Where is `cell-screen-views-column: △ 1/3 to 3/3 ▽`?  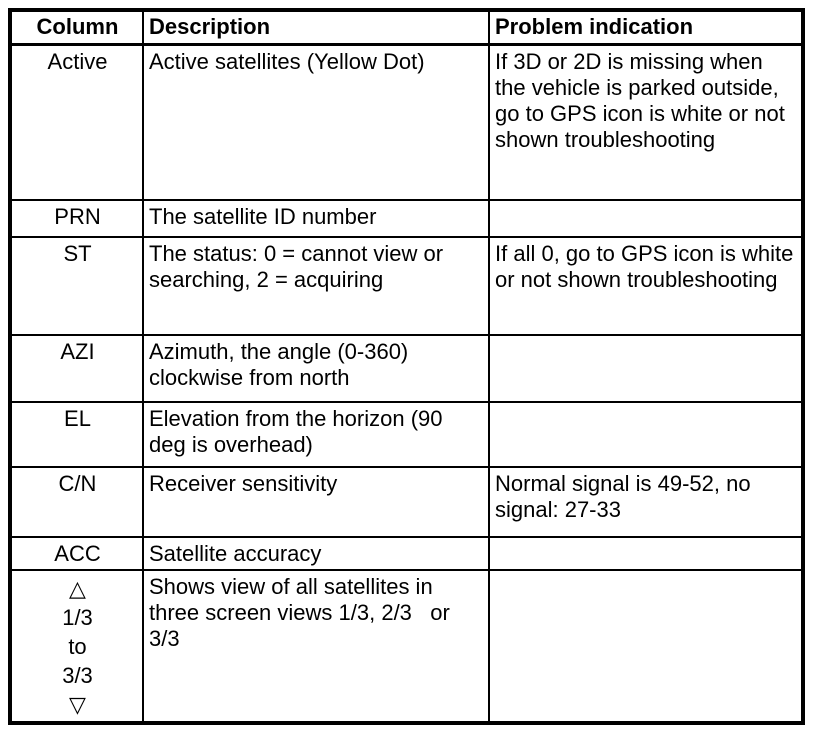
cell-screen-views-column: △ 1/3 to 3/3 ▽ is located at coordinates (76, 646).